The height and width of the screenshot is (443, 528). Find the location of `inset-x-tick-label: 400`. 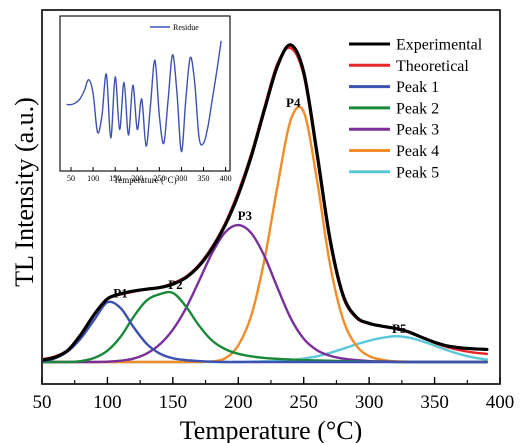

inset-x-tick-label: 400 is located at coordinates (226, 178).